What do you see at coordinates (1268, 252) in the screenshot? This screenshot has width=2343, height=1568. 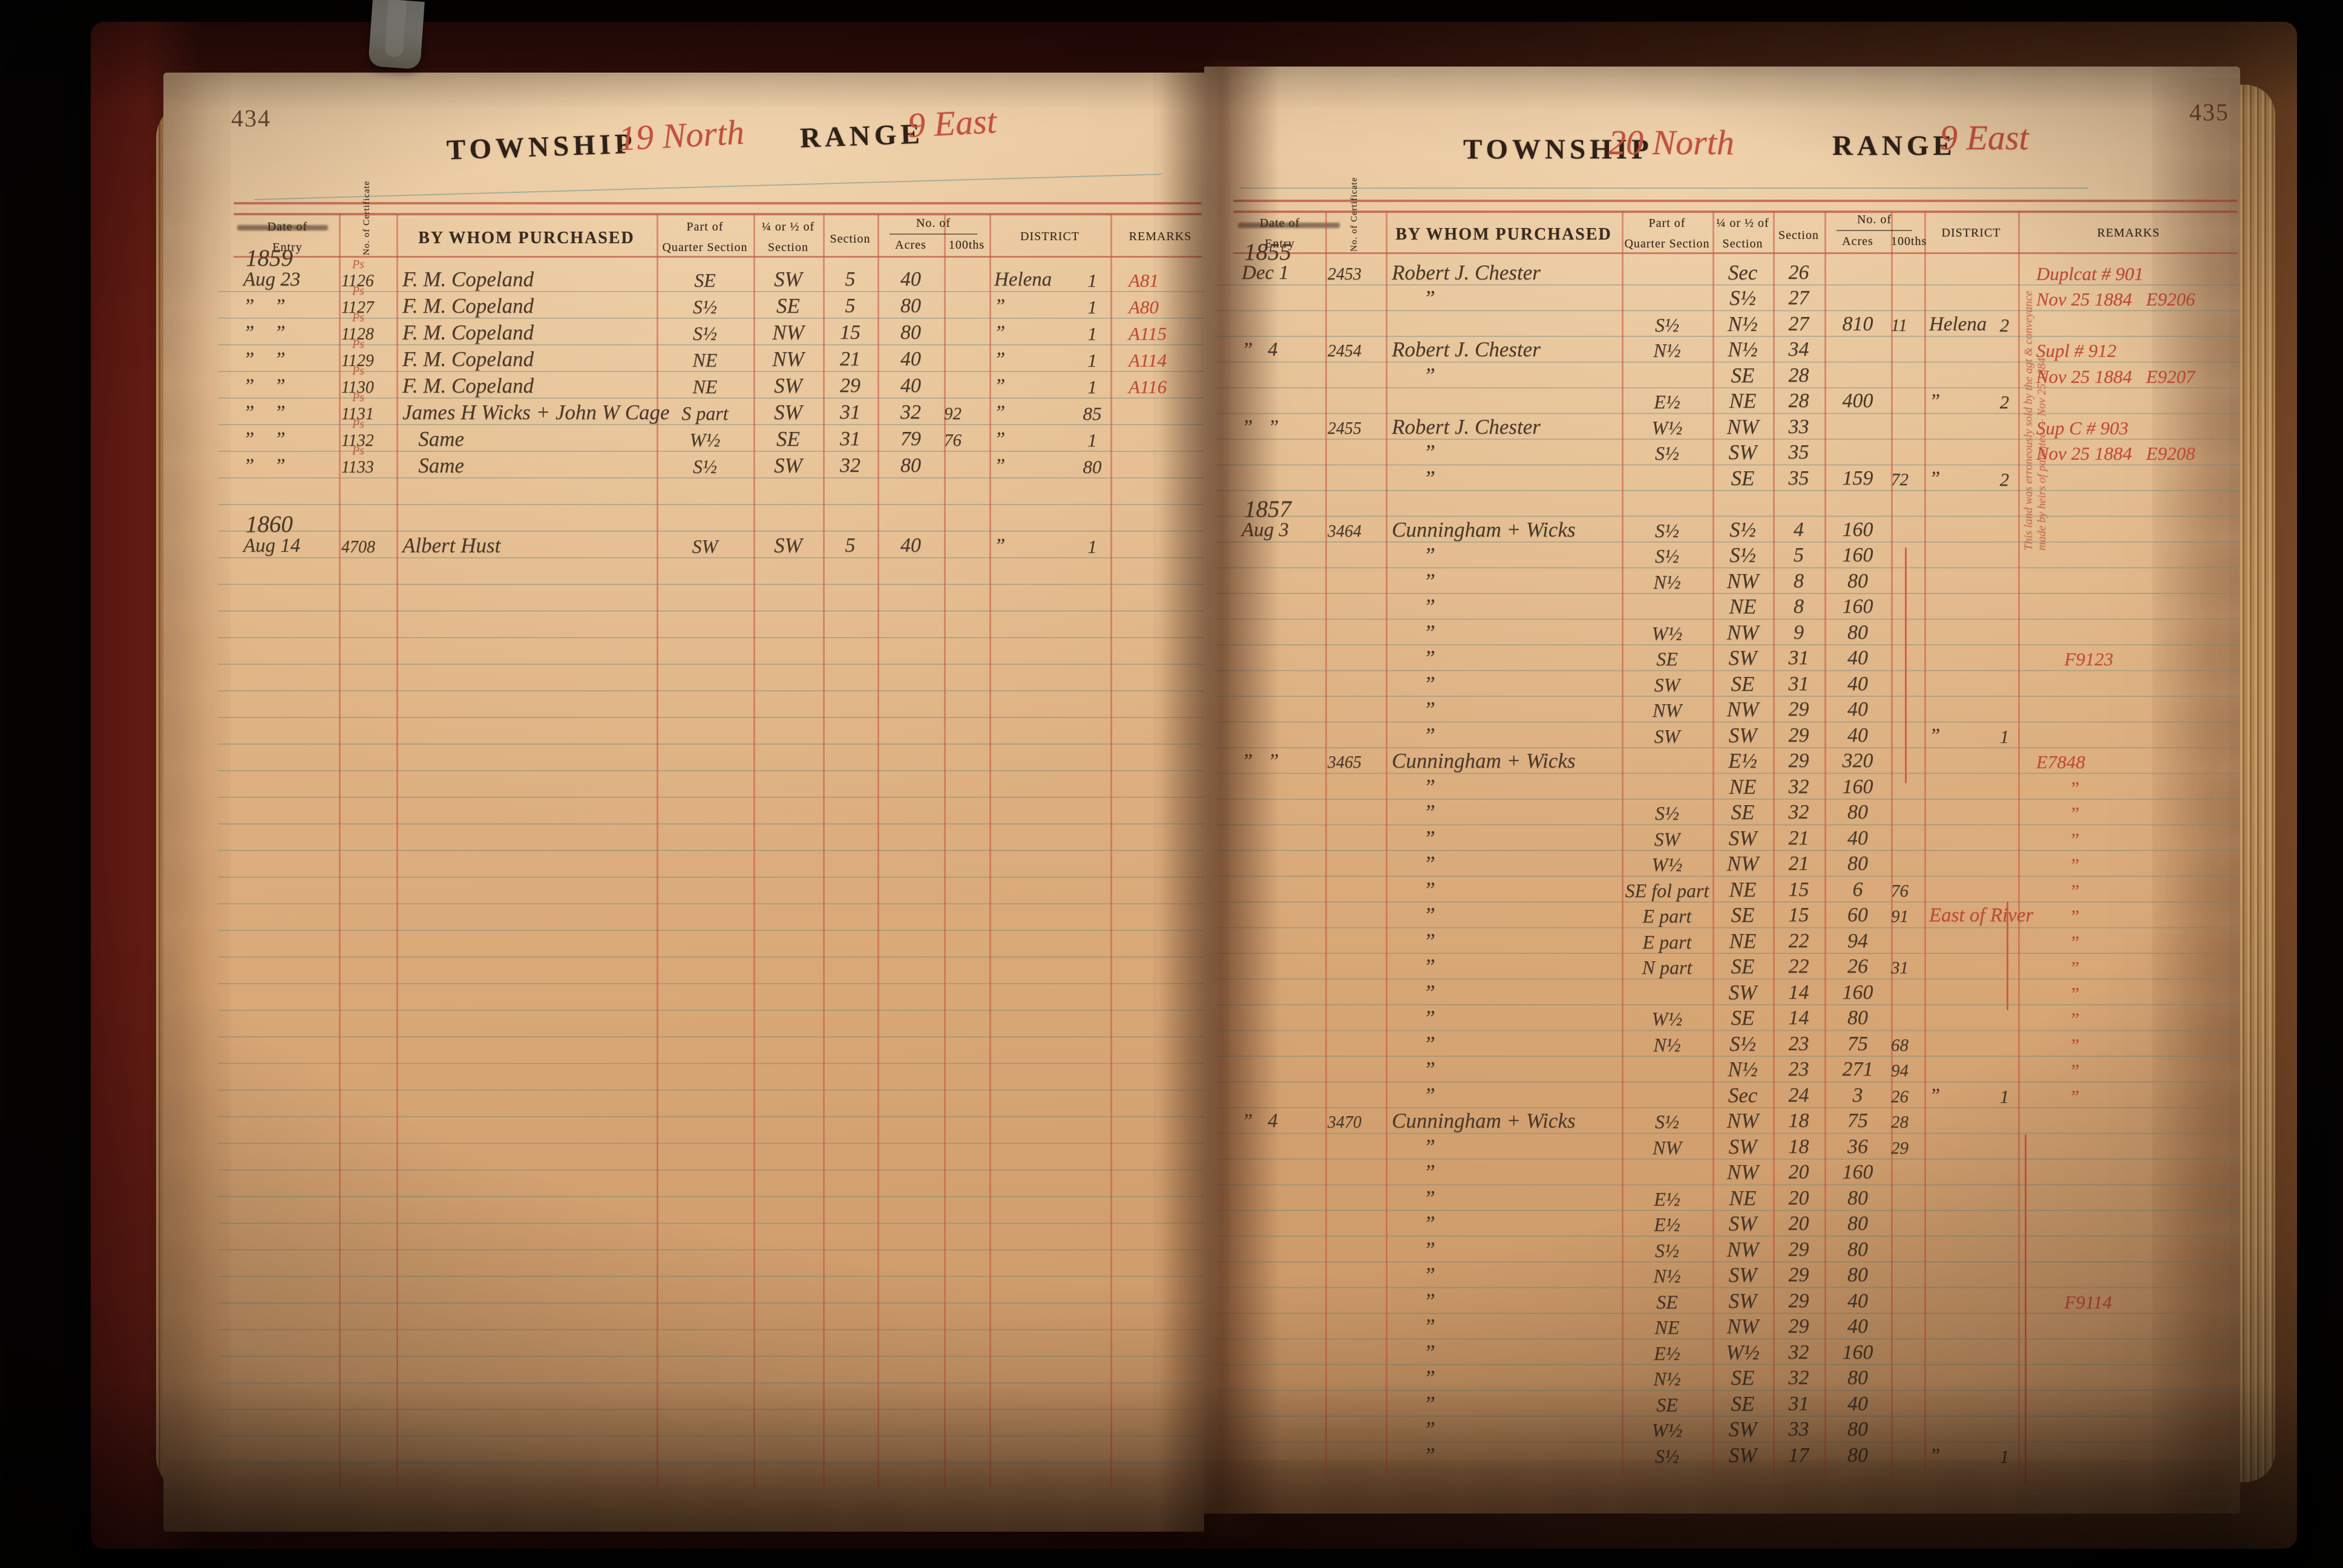 I see `year-label: 1855` at bounding box center [1268, 252].